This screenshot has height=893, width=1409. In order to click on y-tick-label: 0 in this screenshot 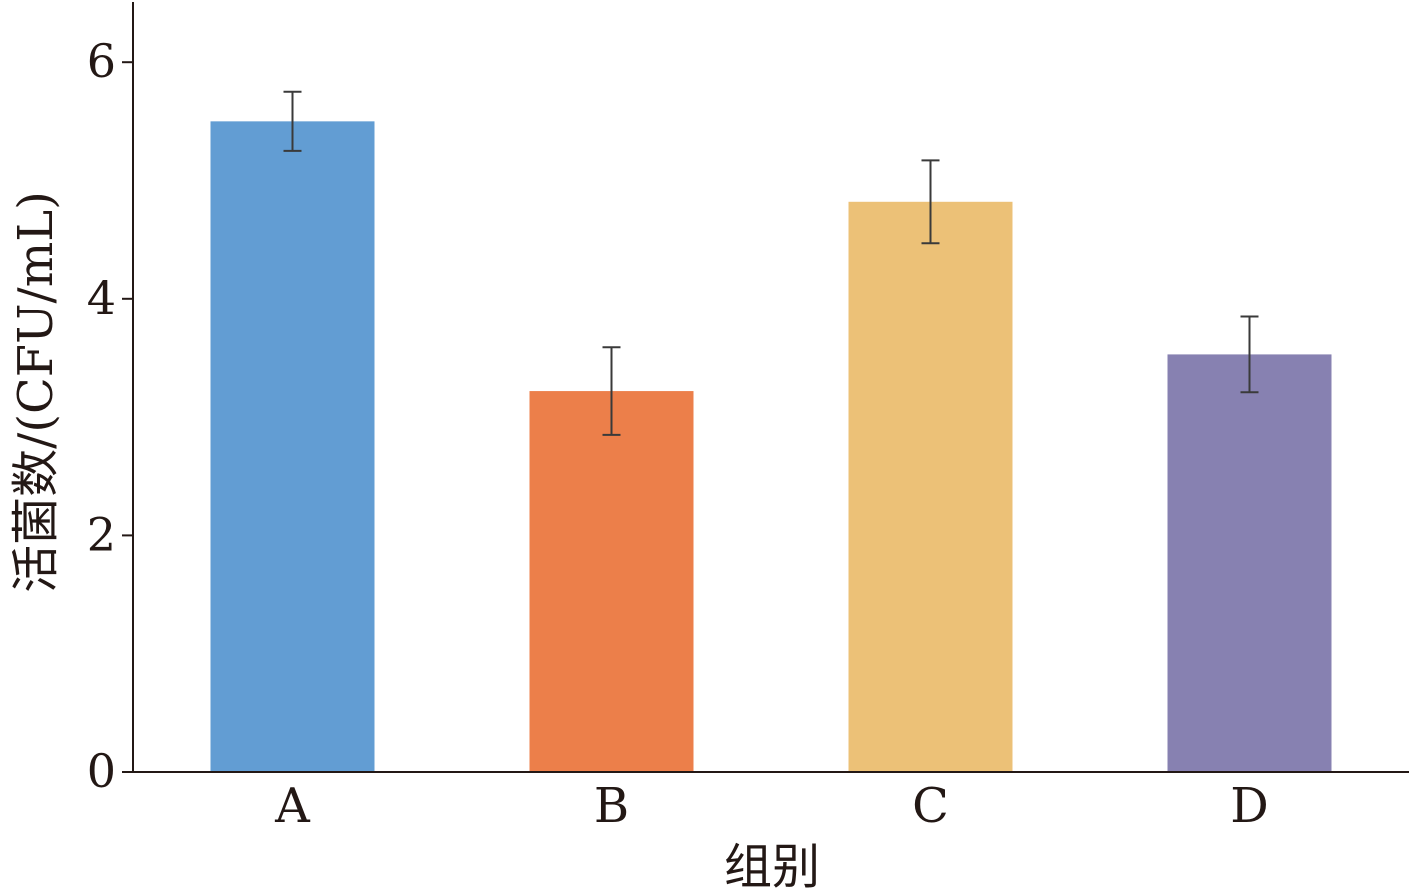, I will do `click(101, 771)`.